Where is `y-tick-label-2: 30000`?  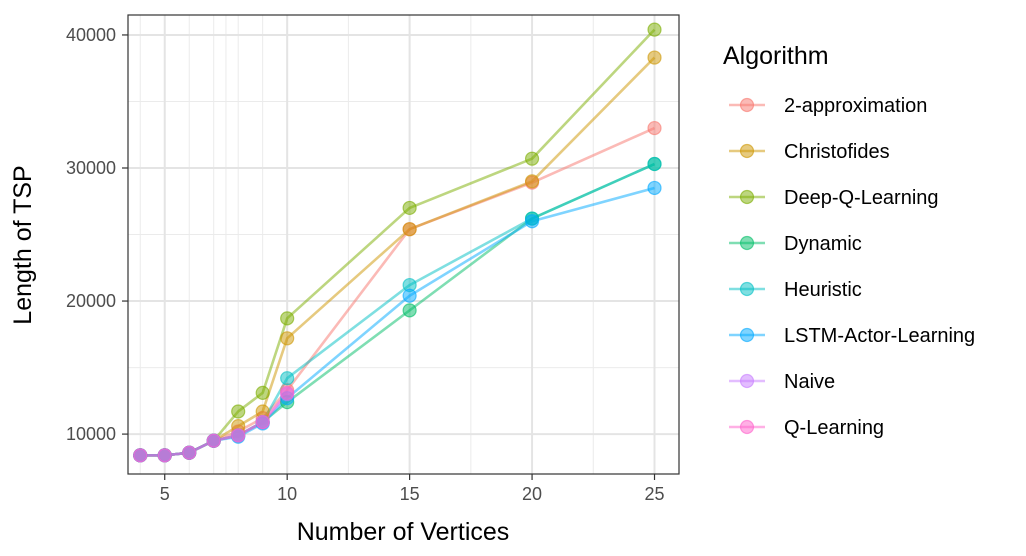 y-tick-label-2: 30000 is located at coordinates (91, 168).